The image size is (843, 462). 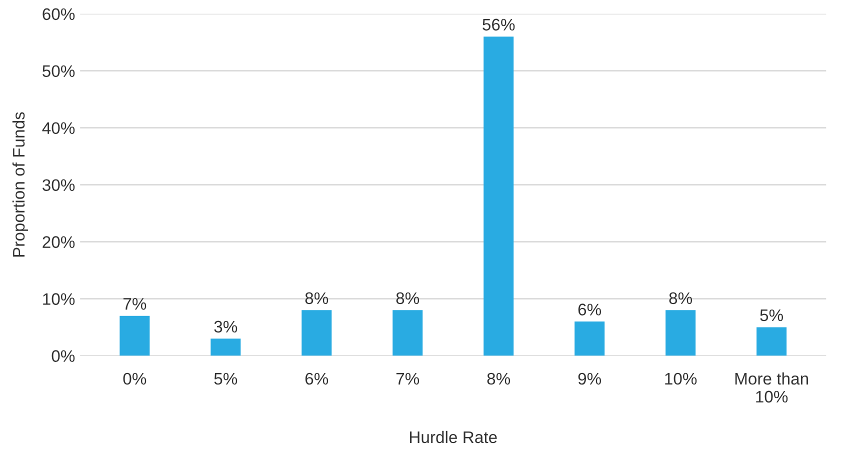 What do you see at coordinates (771, 315) in the screenshot?
I see `data-label: 5%` at bounding box center [771, 315].